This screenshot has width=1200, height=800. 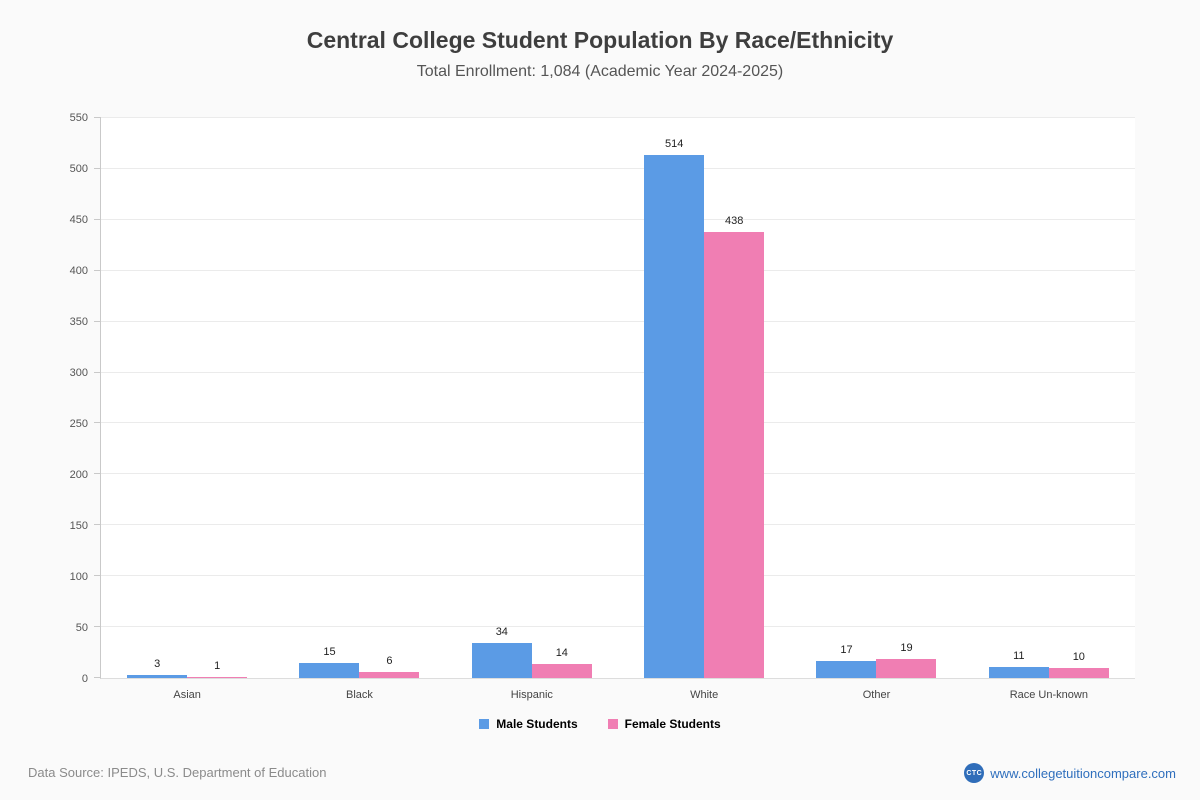 I want to click on y-tick-label: 300, so click(x=78, y=373).